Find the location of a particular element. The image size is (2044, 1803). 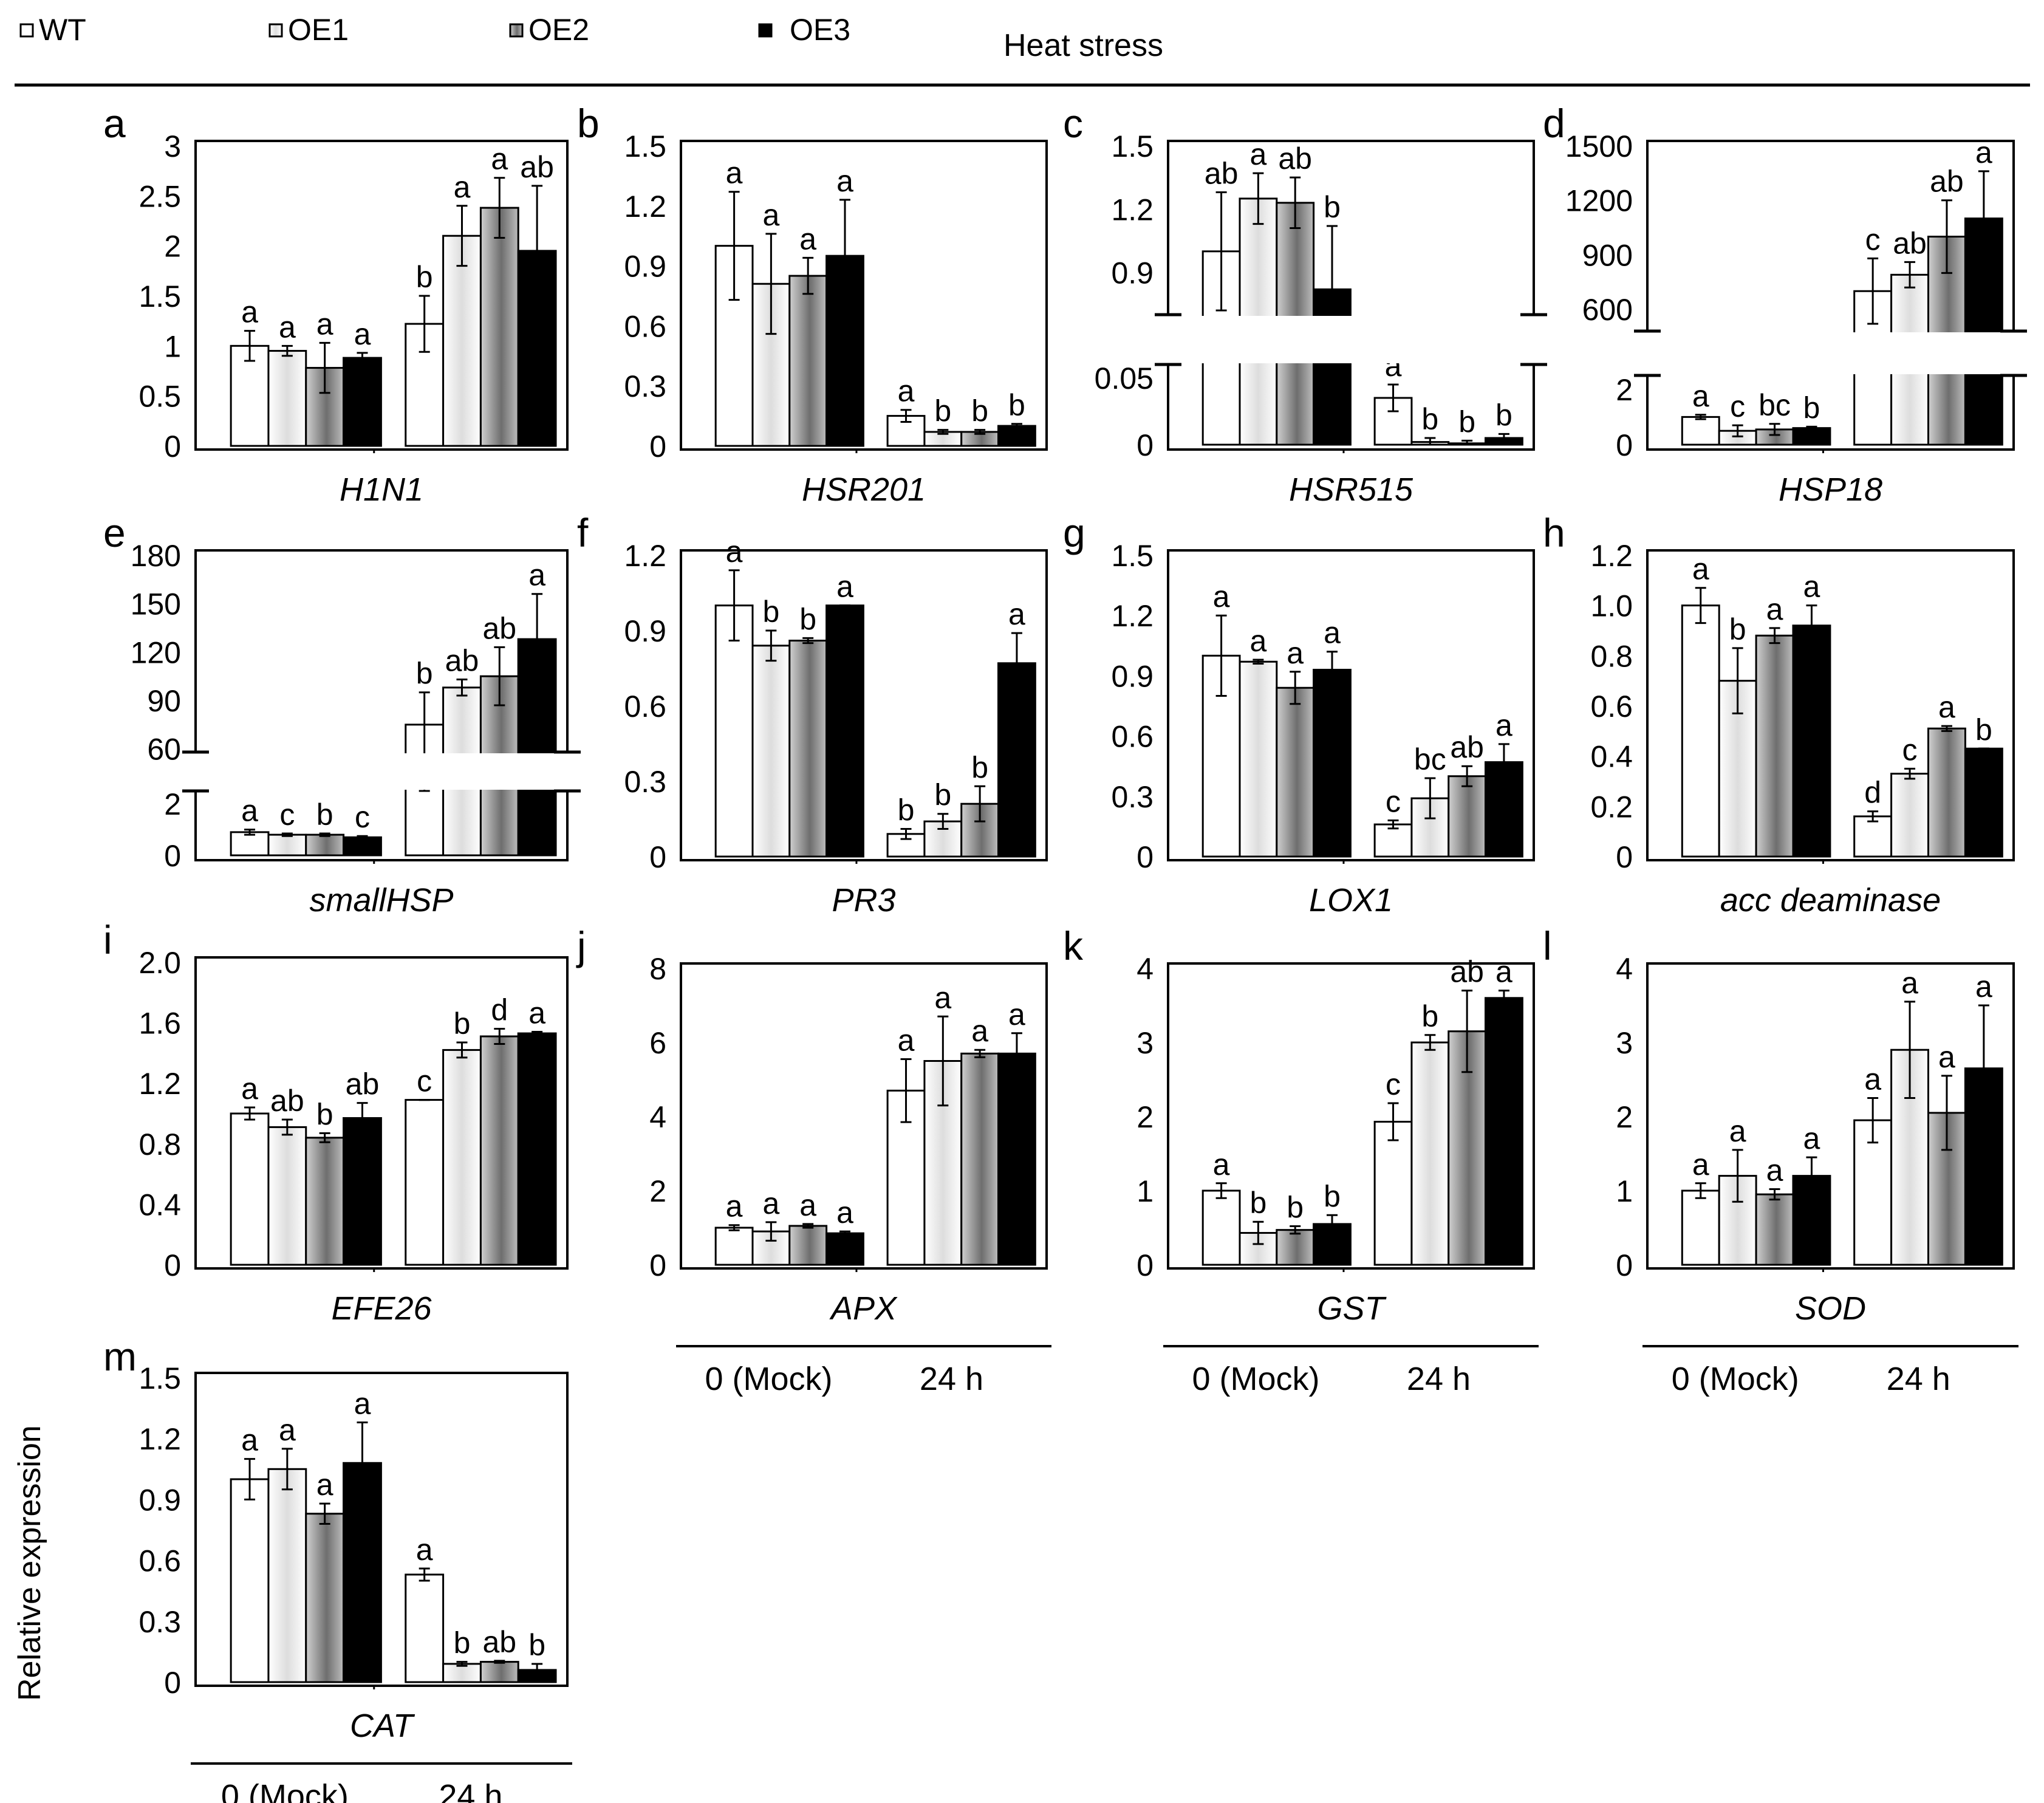

legend-label-wt: WT is located at coordinates (62, 30).